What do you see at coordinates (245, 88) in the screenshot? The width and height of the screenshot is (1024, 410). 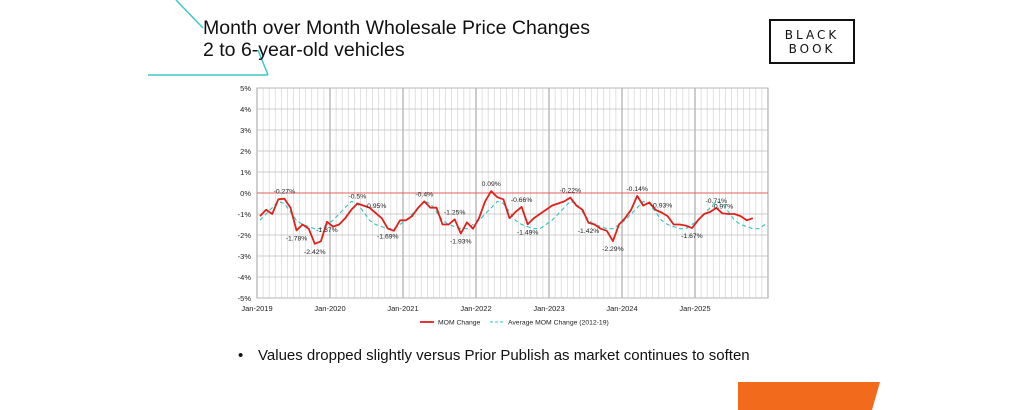 I see `y-tick-label: 5%` at bounding box center [245, 88].